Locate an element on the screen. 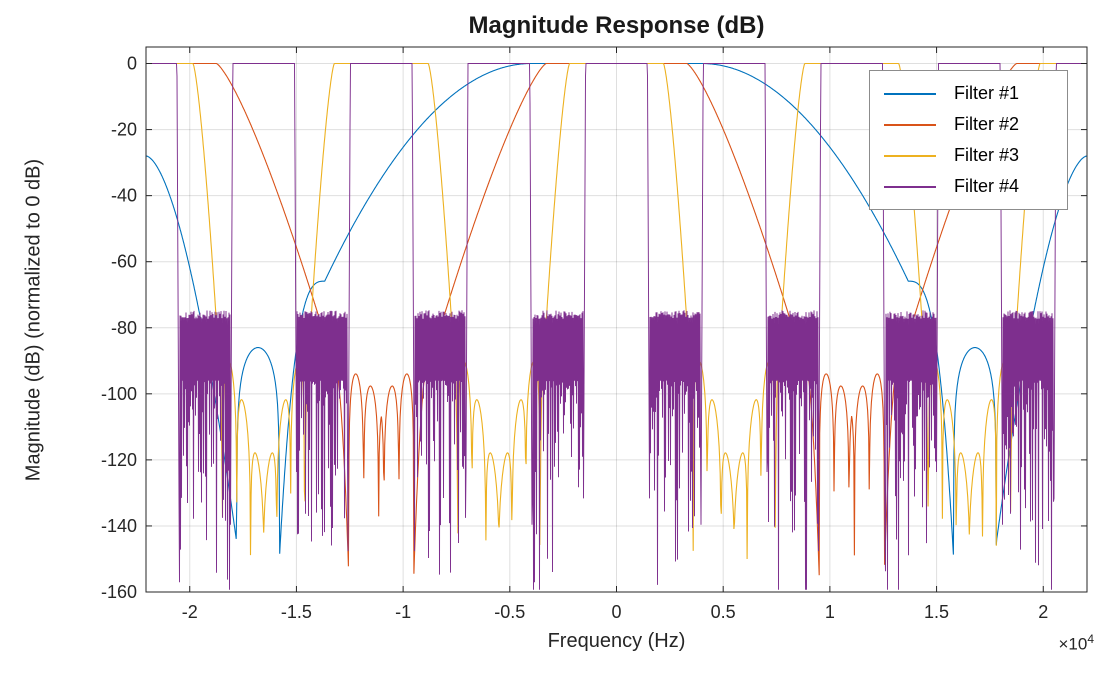  y-tick-label: -60 is located at coordinates (124, 262).